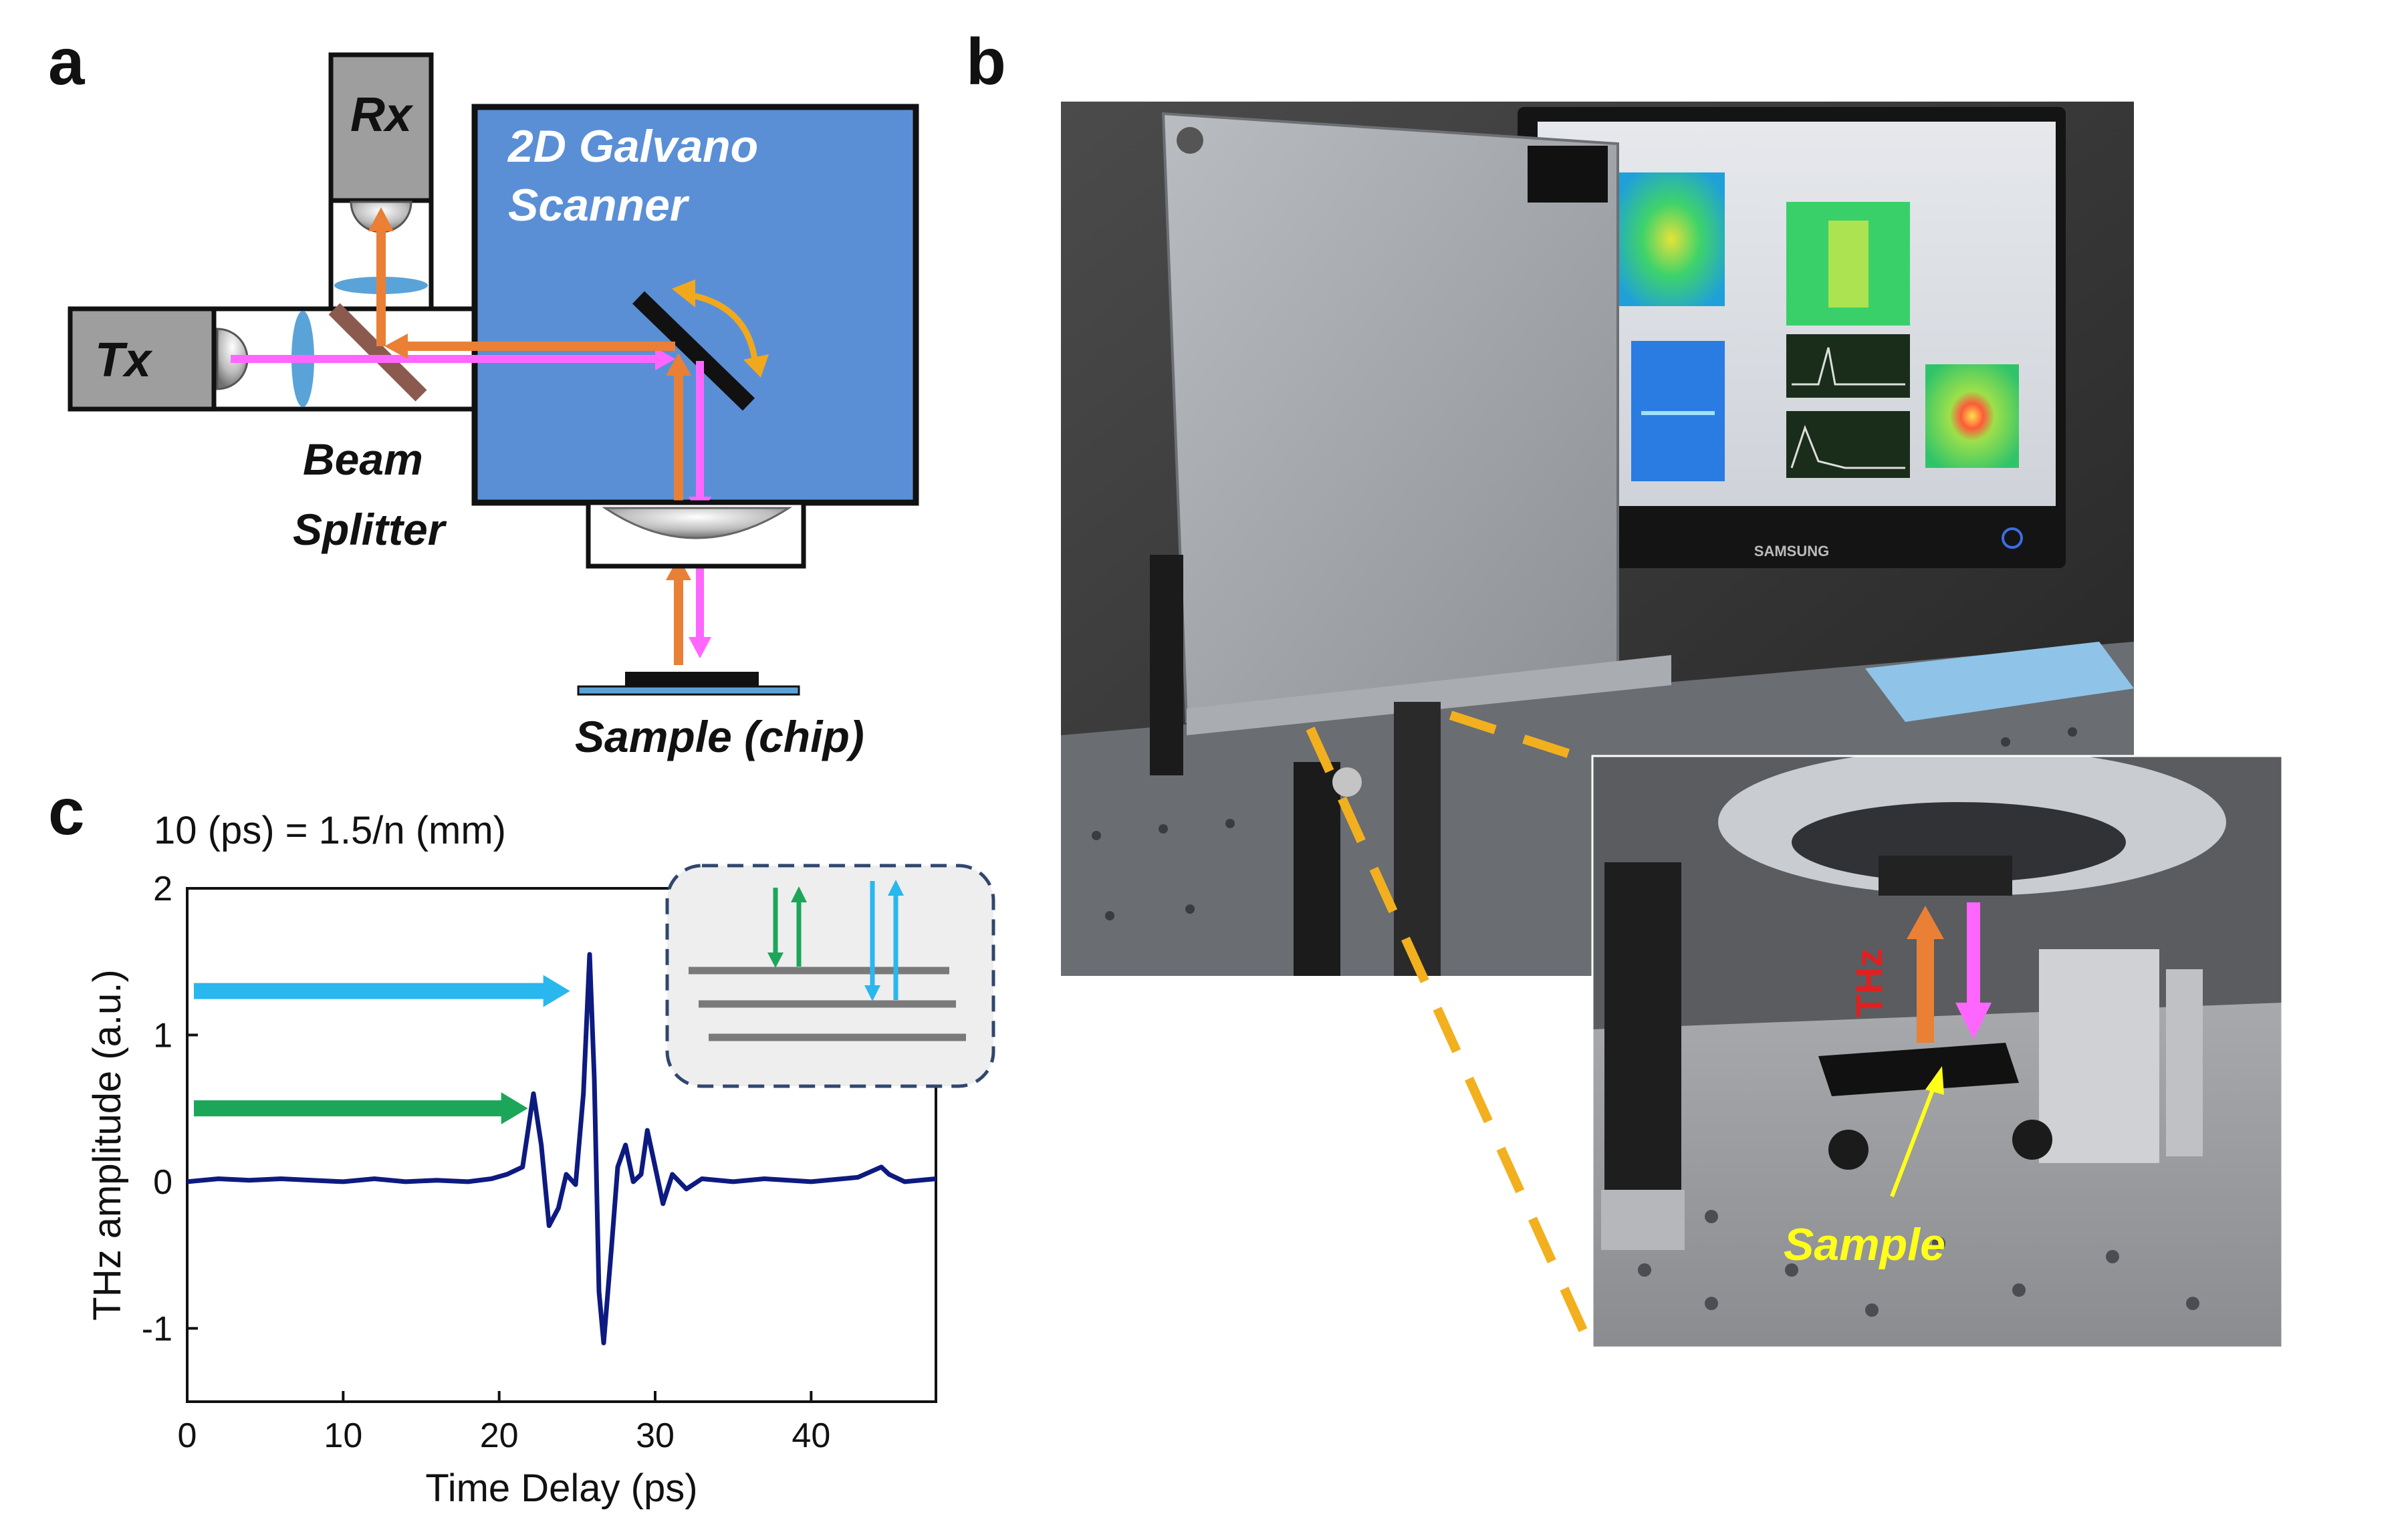  What do you see at coordinates (1643, 1220) in the screenshot?
I see `inset-post-left-base` at bounding box center [1643, 1220].